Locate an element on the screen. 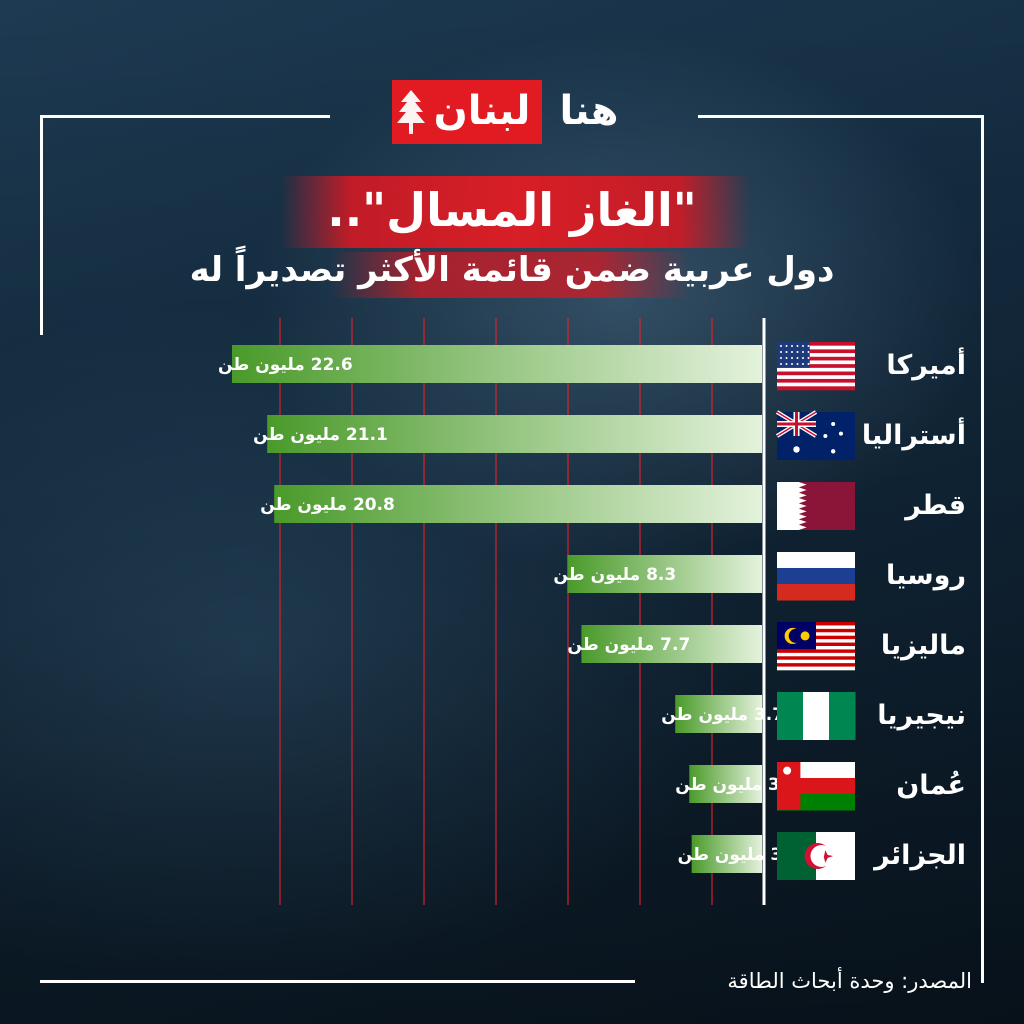 The width and height of the screenshot is (1024, 1024). frame-bottom is located at coordinates (337, 981).